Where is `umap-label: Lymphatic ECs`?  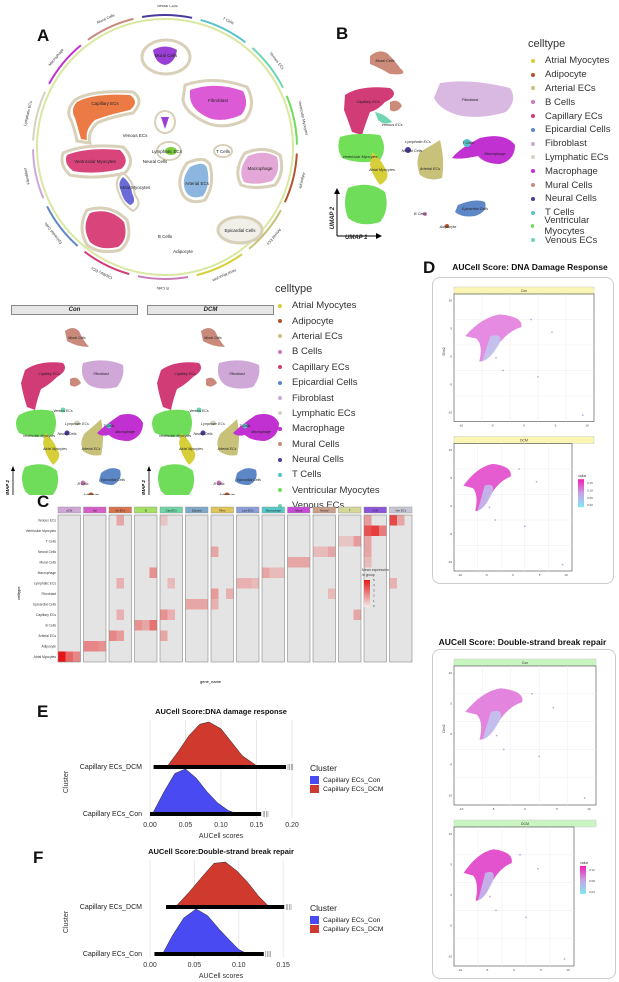 umap-label: Lymphatic ECs is located at coordinates (418, 142).